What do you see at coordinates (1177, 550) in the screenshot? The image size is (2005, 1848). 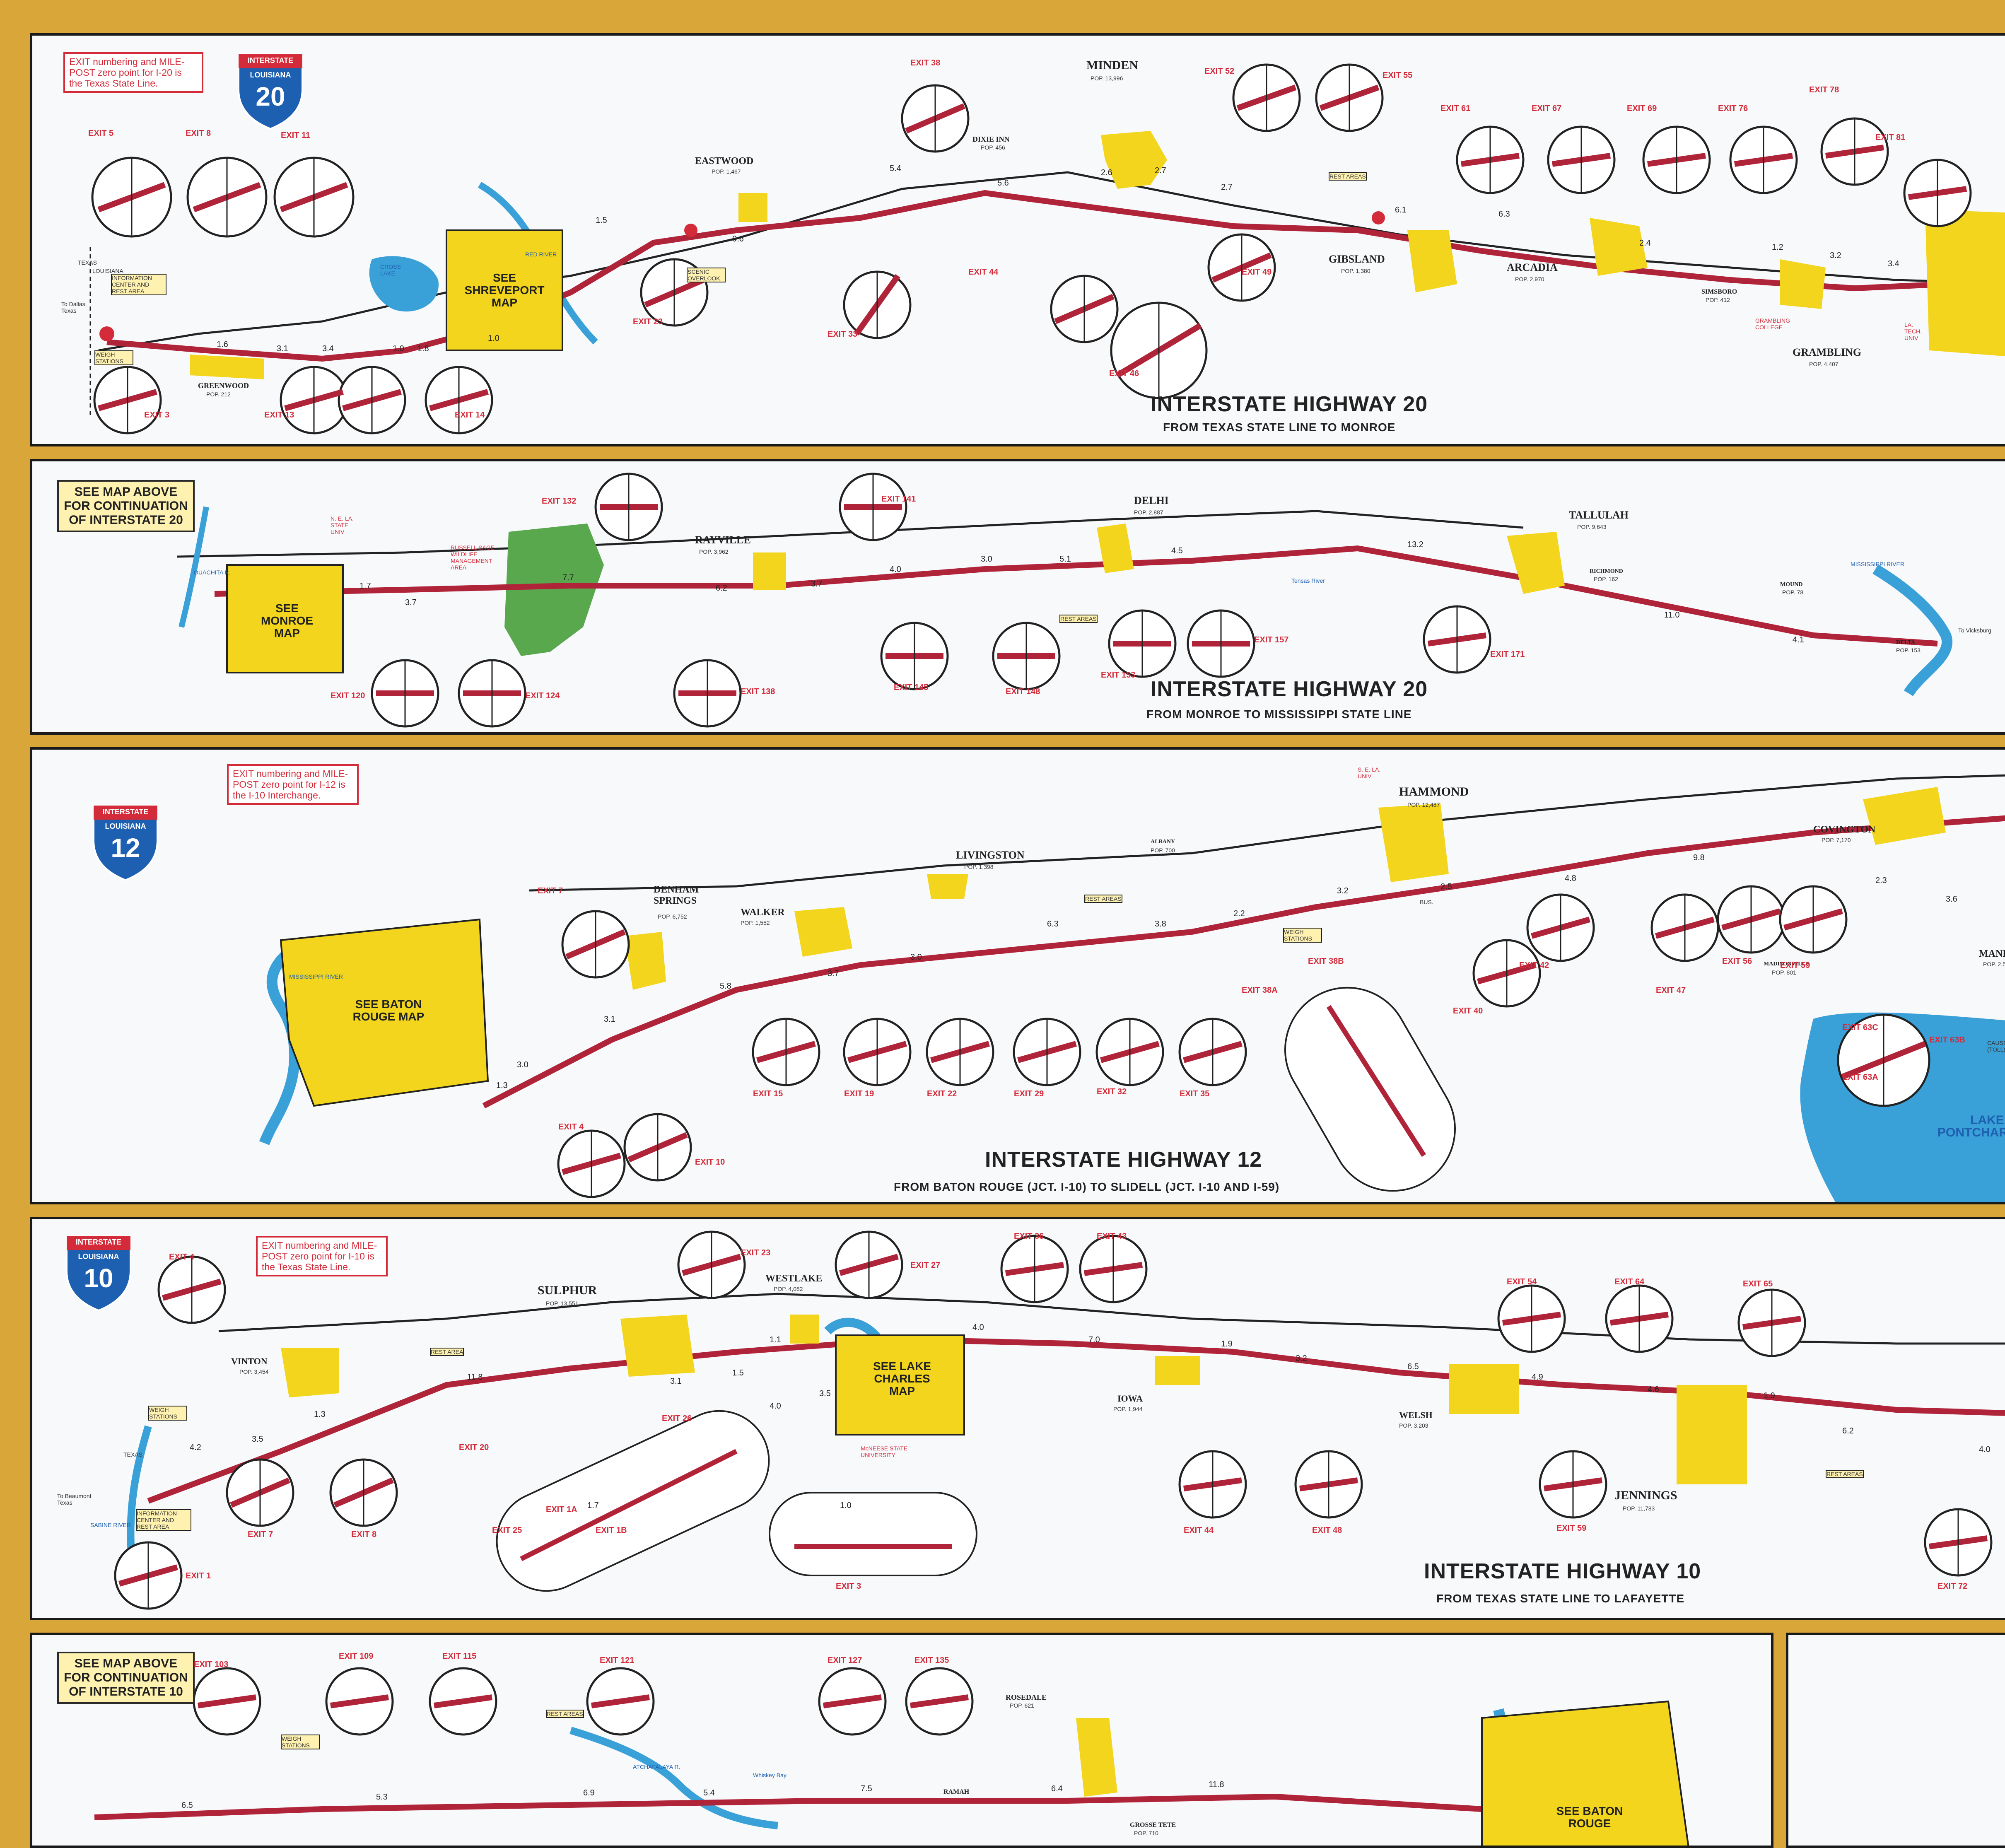 I see `mileage: 4.5` at bounding box center [1177, 550].